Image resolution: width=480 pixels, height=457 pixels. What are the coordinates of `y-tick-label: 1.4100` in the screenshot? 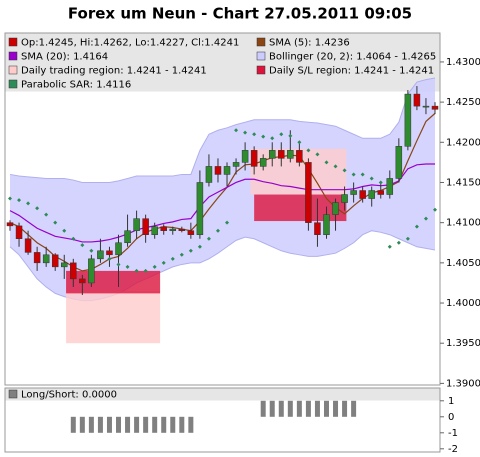 It's located at (463, 223).